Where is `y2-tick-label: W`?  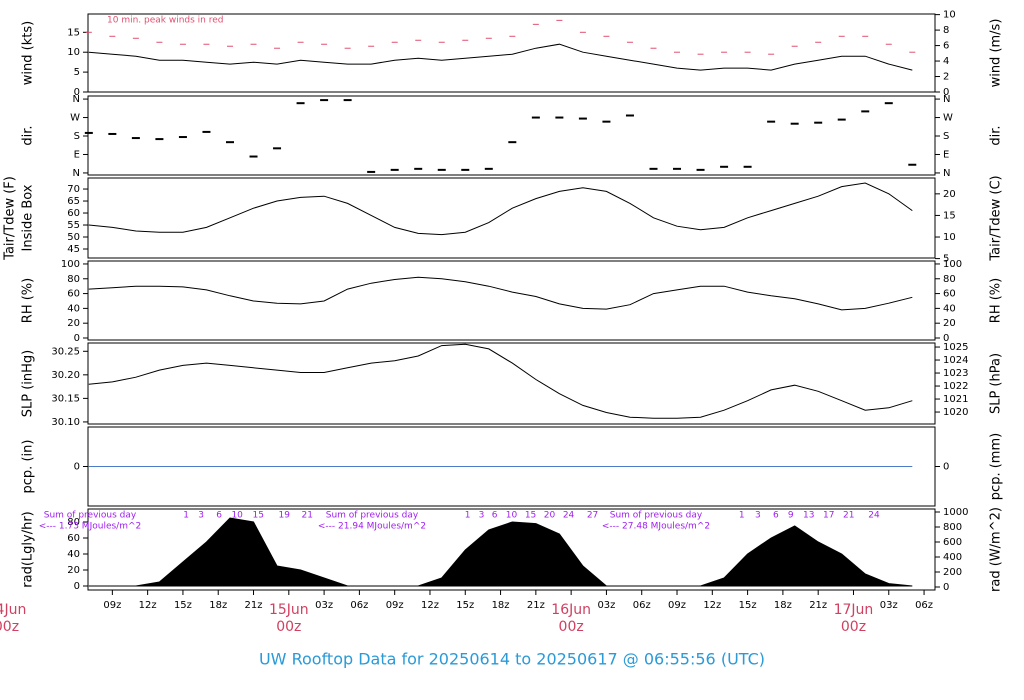
y2-tick-label: W is located at coordinates (948, 118).